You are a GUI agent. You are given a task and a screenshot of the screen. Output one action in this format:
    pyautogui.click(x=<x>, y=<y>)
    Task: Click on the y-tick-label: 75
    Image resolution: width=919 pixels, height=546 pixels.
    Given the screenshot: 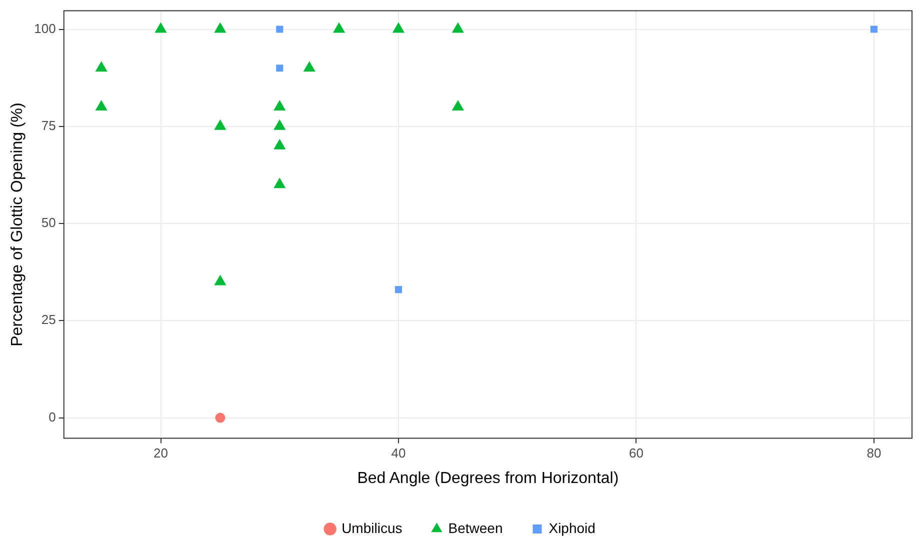 What is the action you would take?
    pyautogui.click(x=48, y=125)
    